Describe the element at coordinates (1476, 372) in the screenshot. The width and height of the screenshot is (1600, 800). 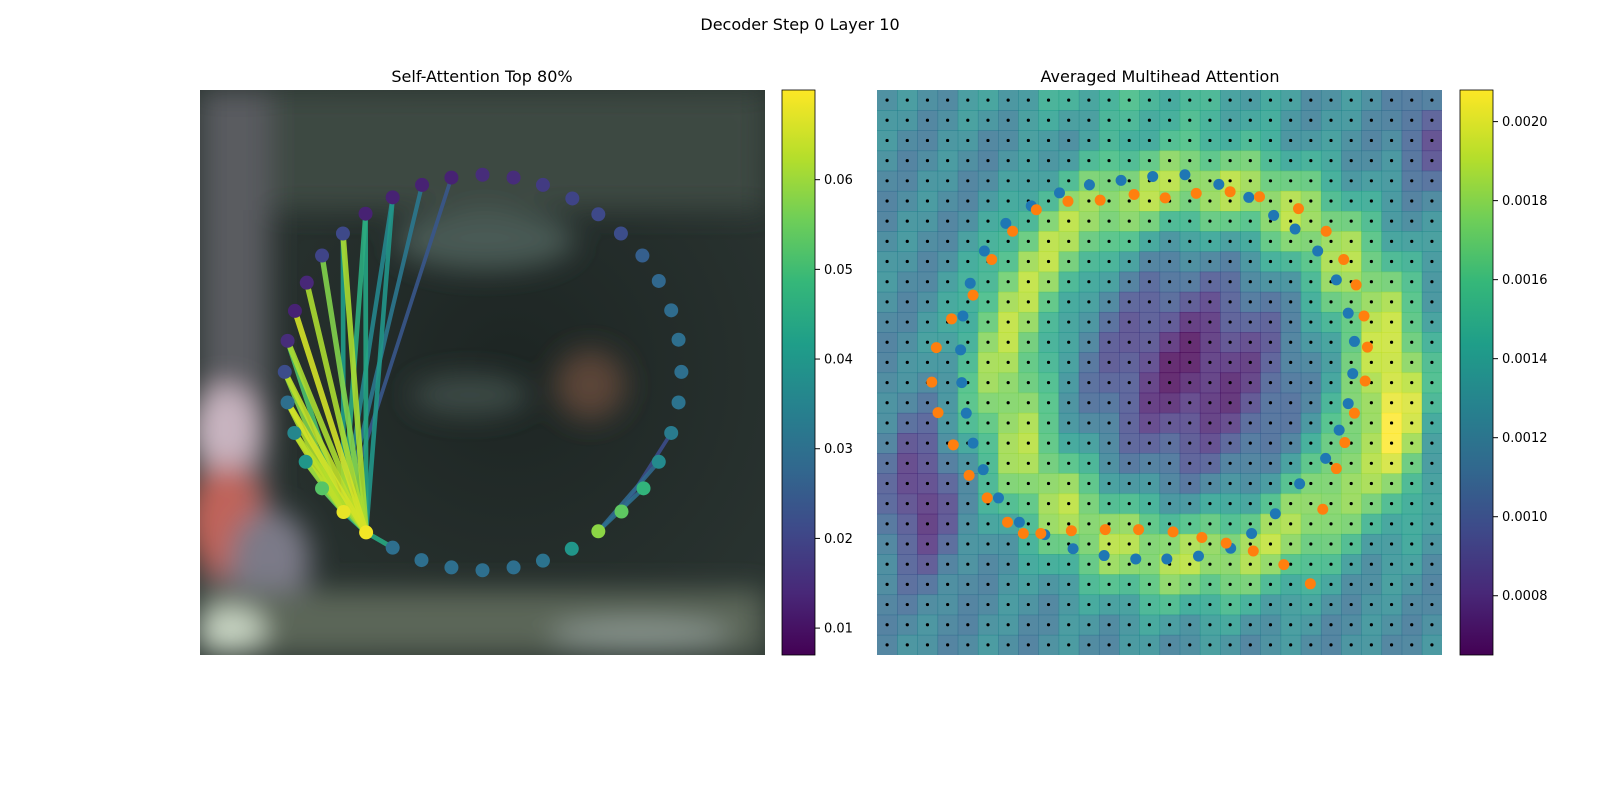
I see `right-colorbar-gradient` at that location.